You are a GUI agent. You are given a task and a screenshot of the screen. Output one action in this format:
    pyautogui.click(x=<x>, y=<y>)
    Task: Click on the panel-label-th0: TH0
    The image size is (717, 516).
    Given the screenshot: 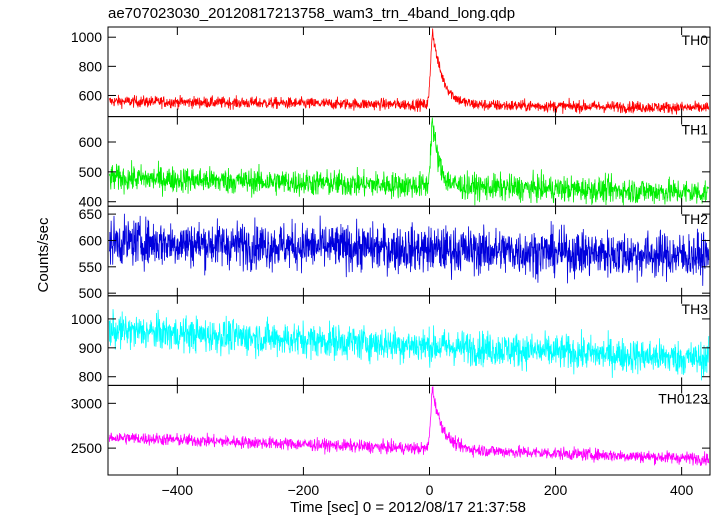 What is the action you would take?
    pyautogui.click(x=695, y=40)
    